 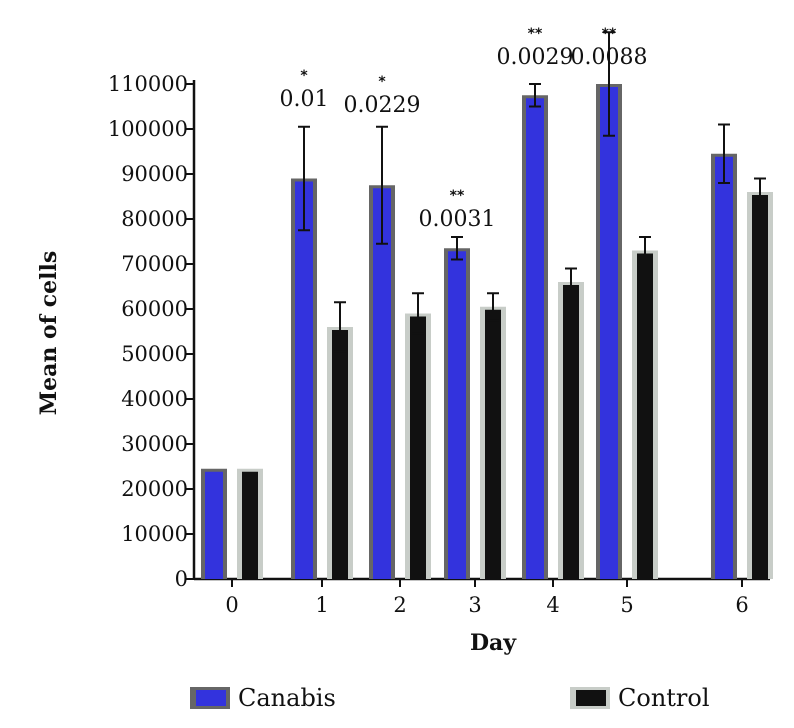 I want to click on legend-label-canabis: Canabis, so click(x=287, y=698).